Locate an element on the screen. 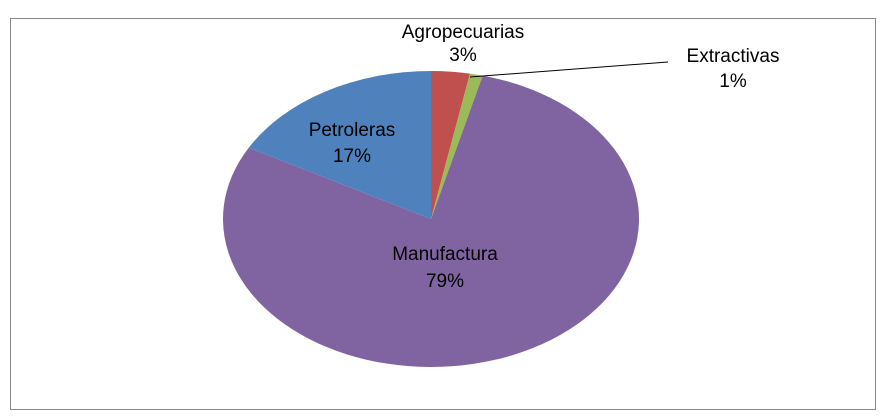  slice-label-value: 1% is located at coordinates (733, 81).